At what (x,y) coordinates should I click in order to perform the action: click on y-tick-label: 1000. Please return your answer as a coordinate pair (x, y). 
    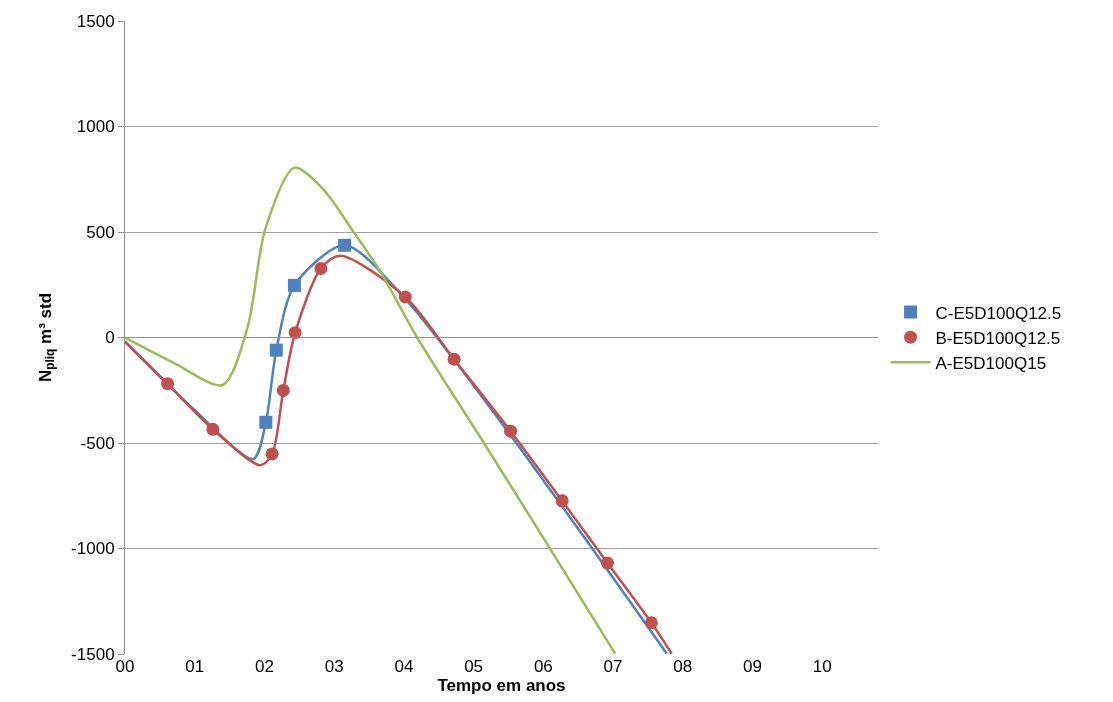
    Looking at the image, I should click on (95, 127).